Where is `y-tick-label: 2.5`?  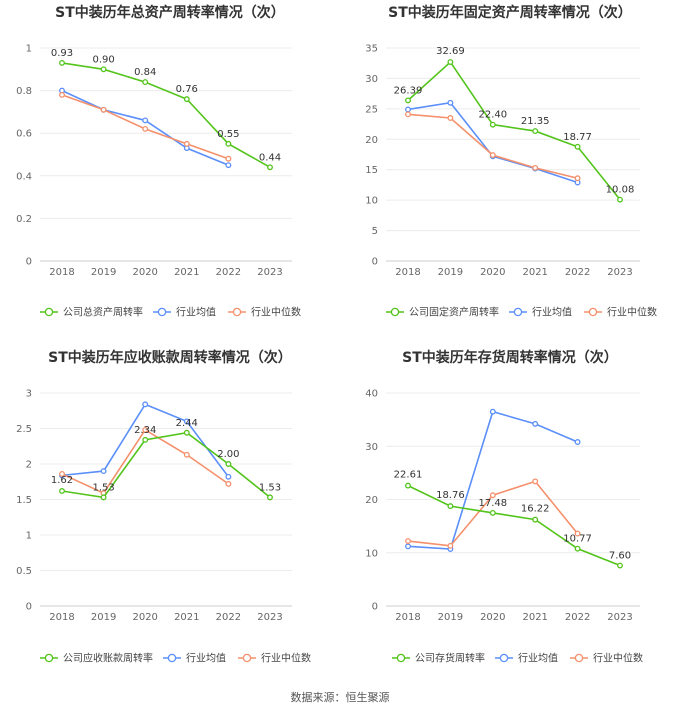 y-tick-label: 2.5 is located at coordinates (24, 429).